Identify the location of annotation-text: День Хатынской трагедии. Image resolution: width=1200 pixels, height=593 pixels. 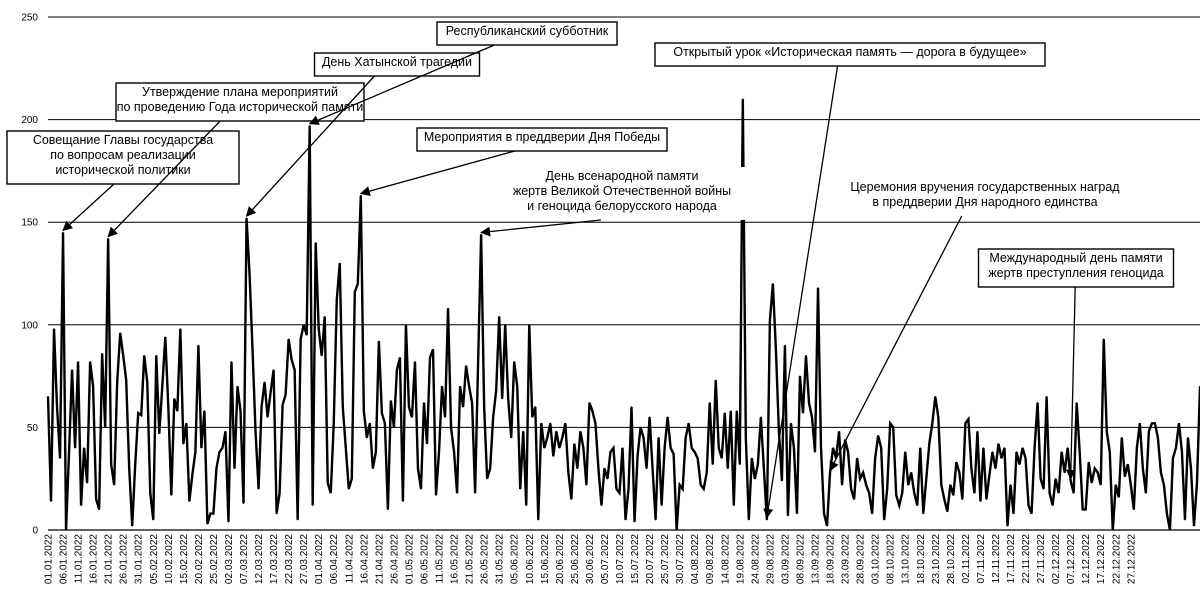
(397, 62).